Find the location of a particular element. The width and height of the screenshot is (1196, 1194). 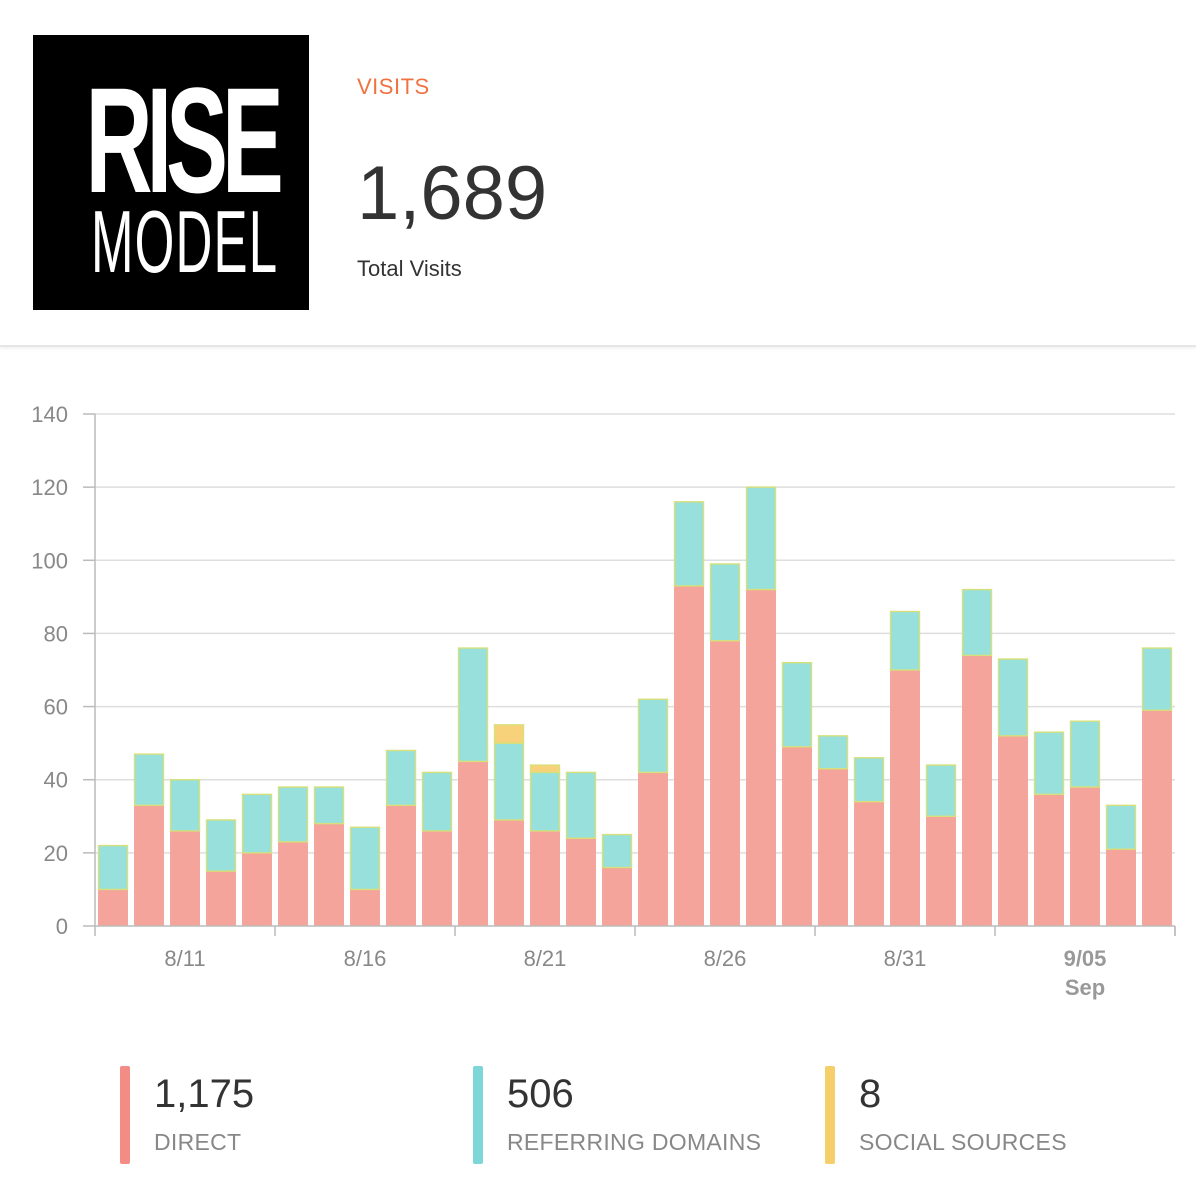

x-tick-label: 8/21 is located at coordinates (545, 958).